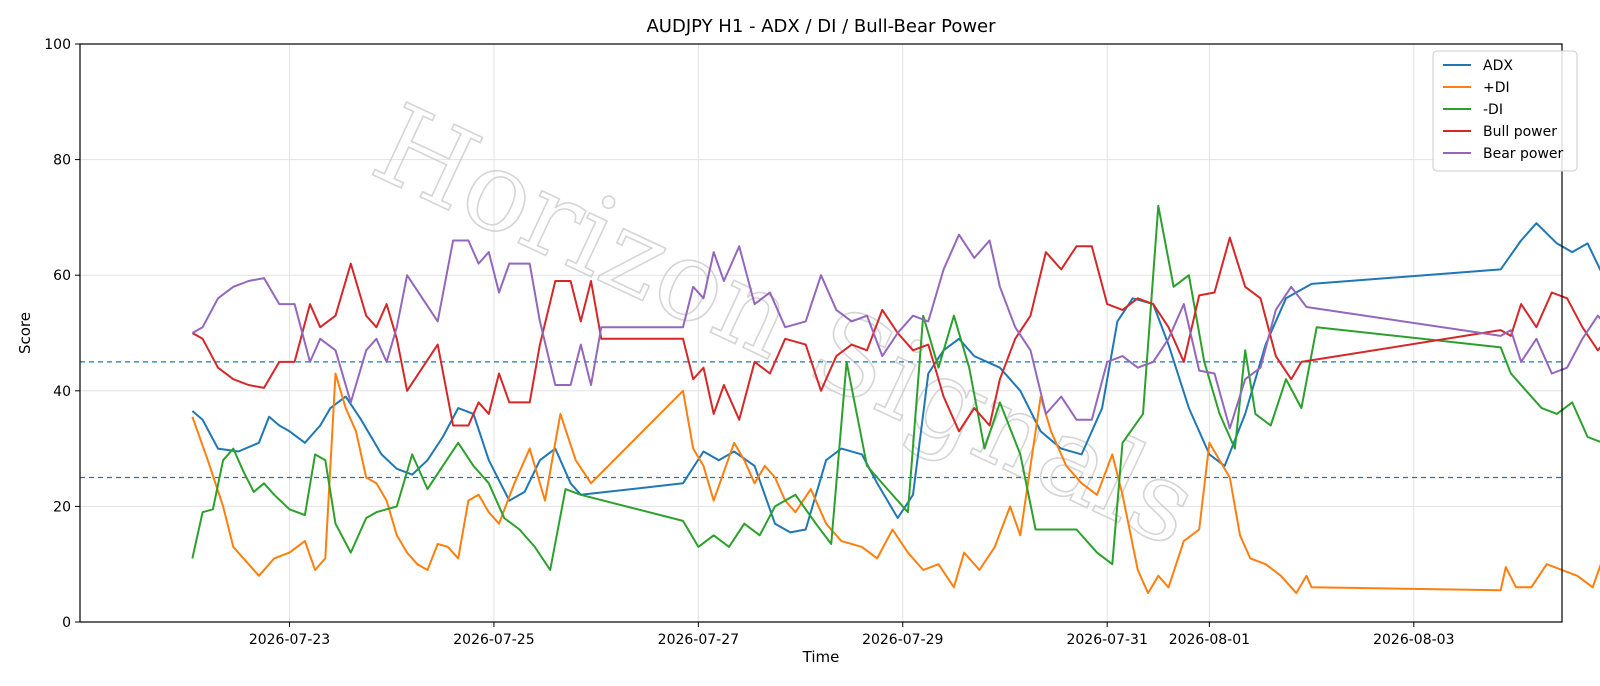 The height and width of the screenshot is (686, 1600). What do you see at coordinates (902, 640) in the screenshot?
I see `x-tick-label: 2026-07-29` at bounding box center [902, 640].